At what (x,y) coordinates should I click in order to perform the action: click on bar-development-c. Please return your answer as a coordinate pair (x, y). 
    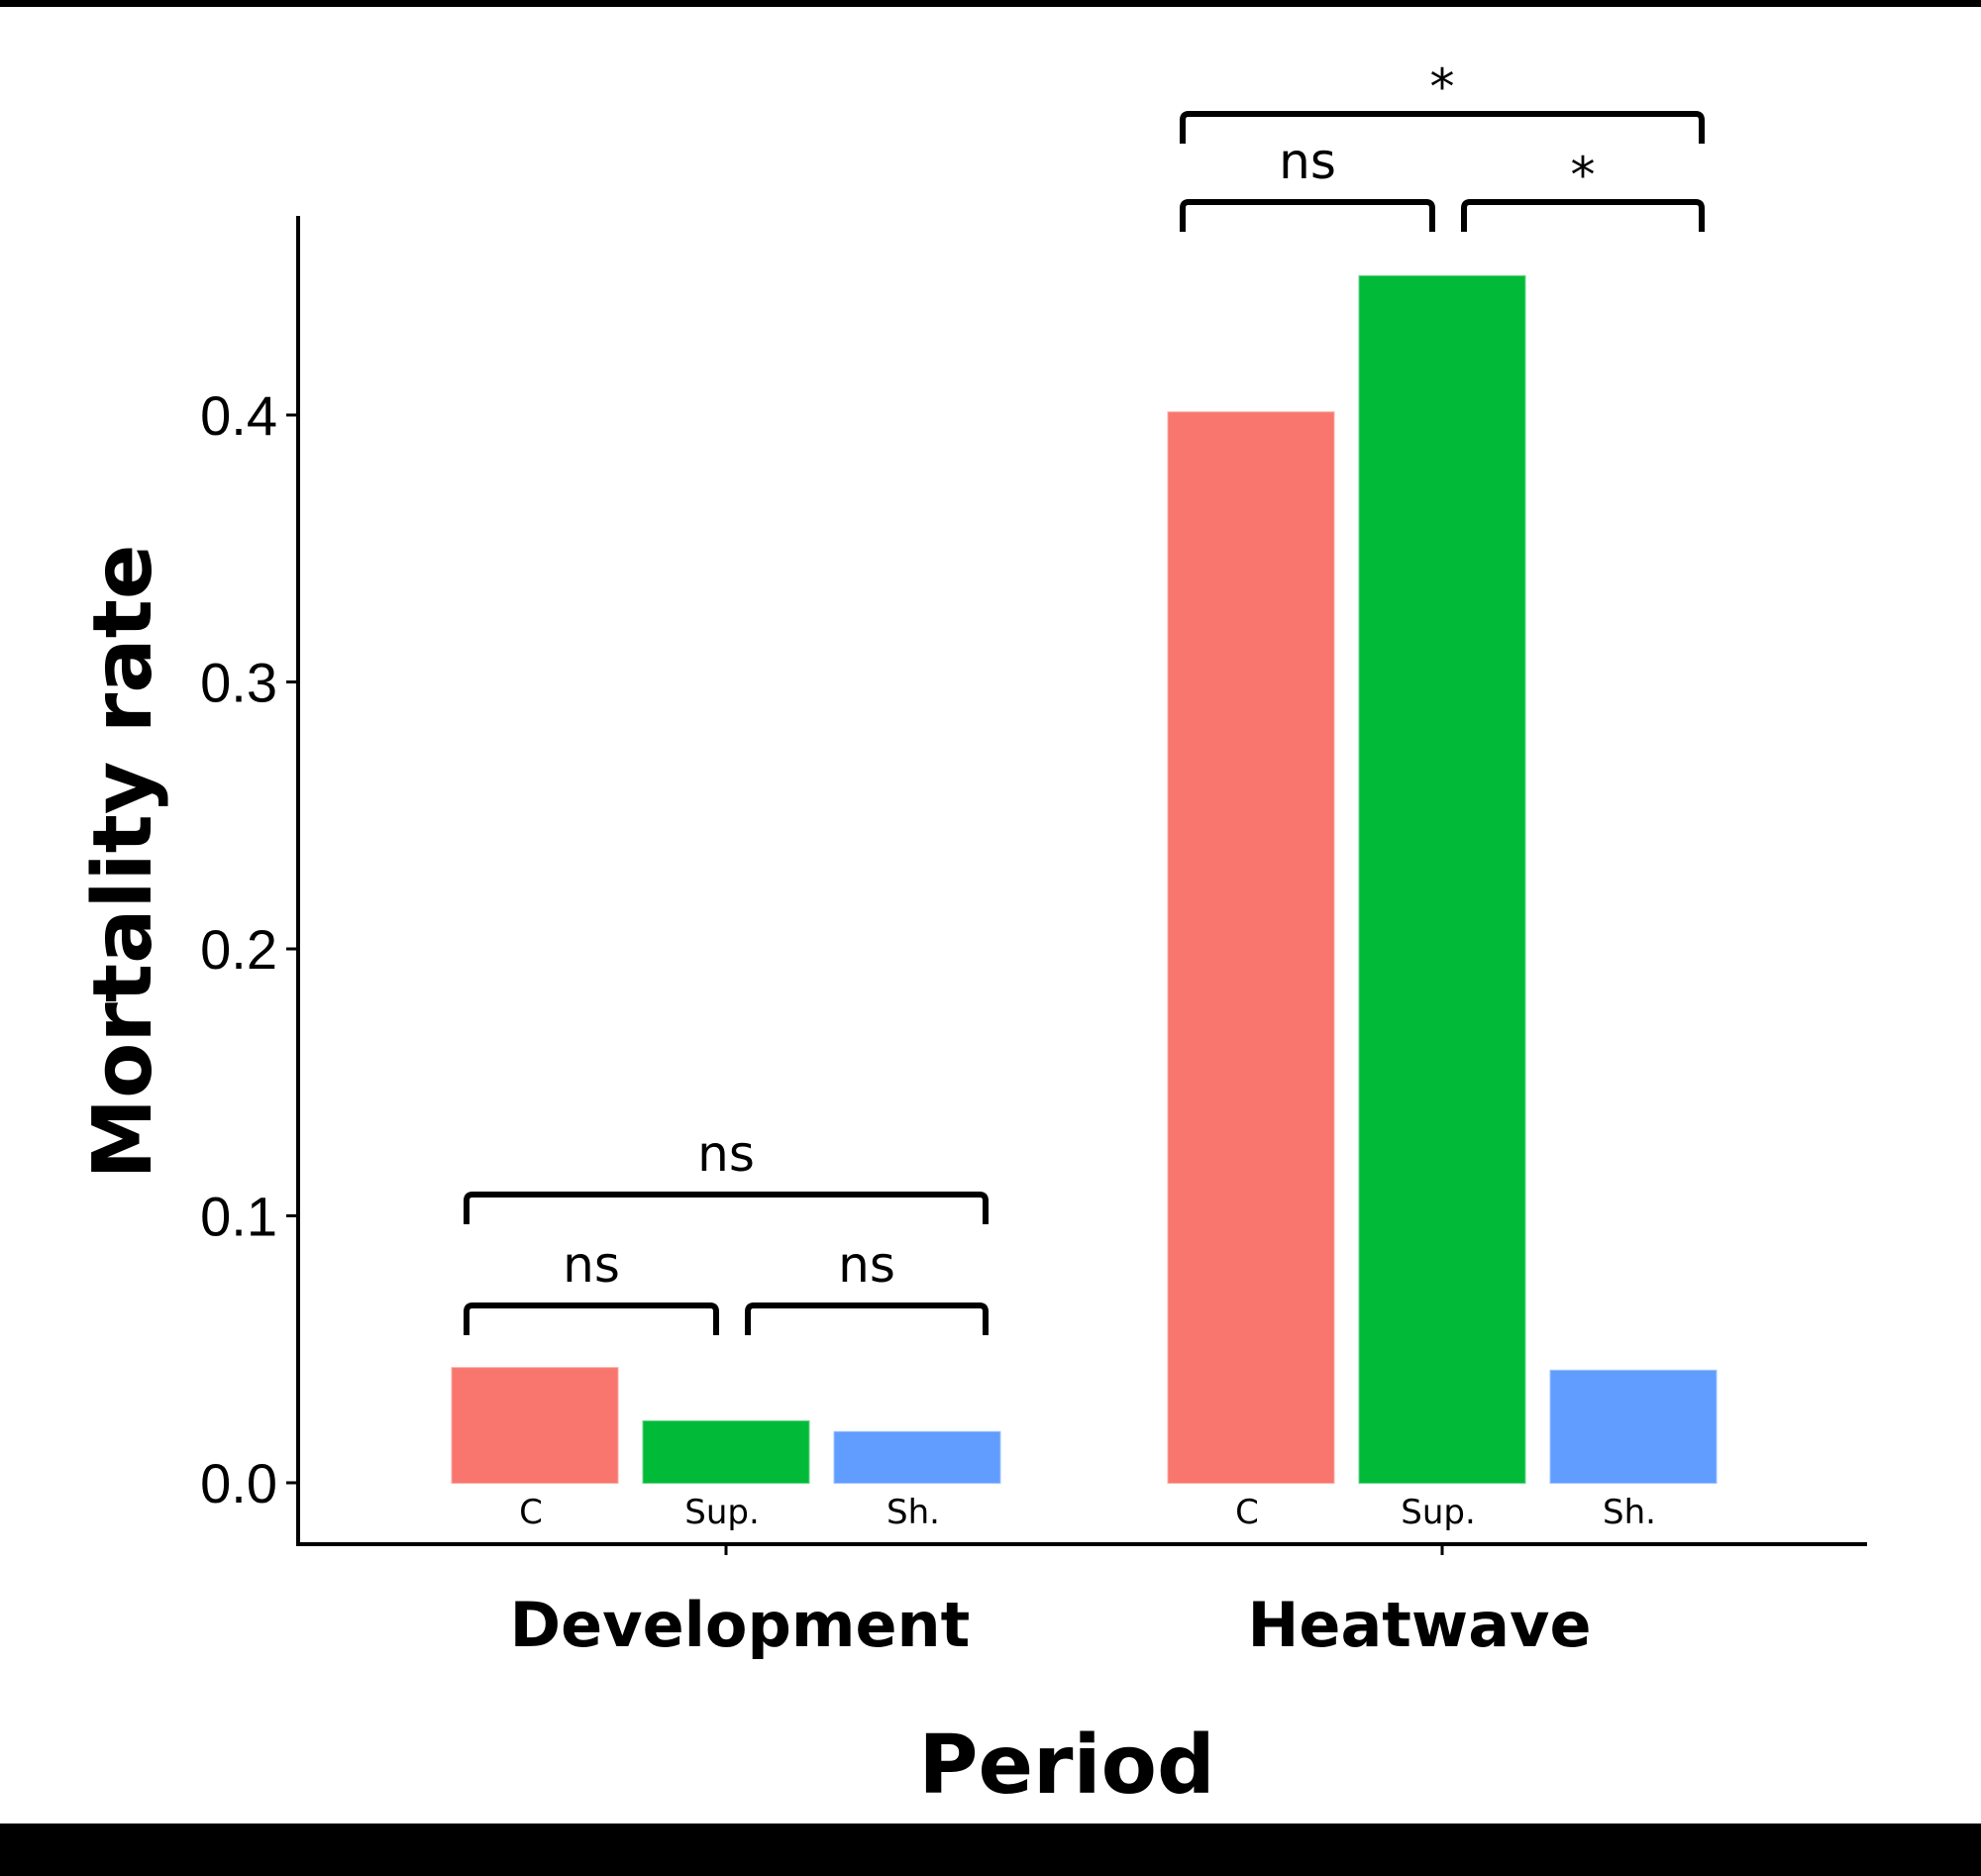
    Looking at the image, I should click on (535, 1425).